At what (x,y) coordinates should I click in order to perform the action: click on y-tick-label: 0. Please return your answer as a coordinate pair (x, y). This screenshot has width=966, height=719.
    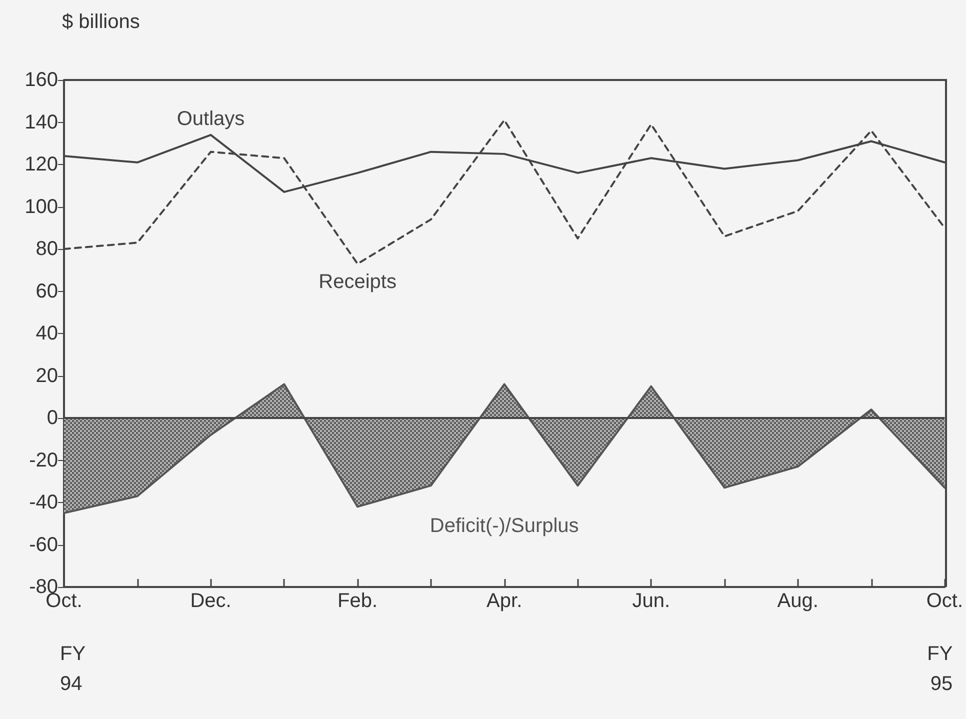
    Looking at the image, I should click on (52, 418).